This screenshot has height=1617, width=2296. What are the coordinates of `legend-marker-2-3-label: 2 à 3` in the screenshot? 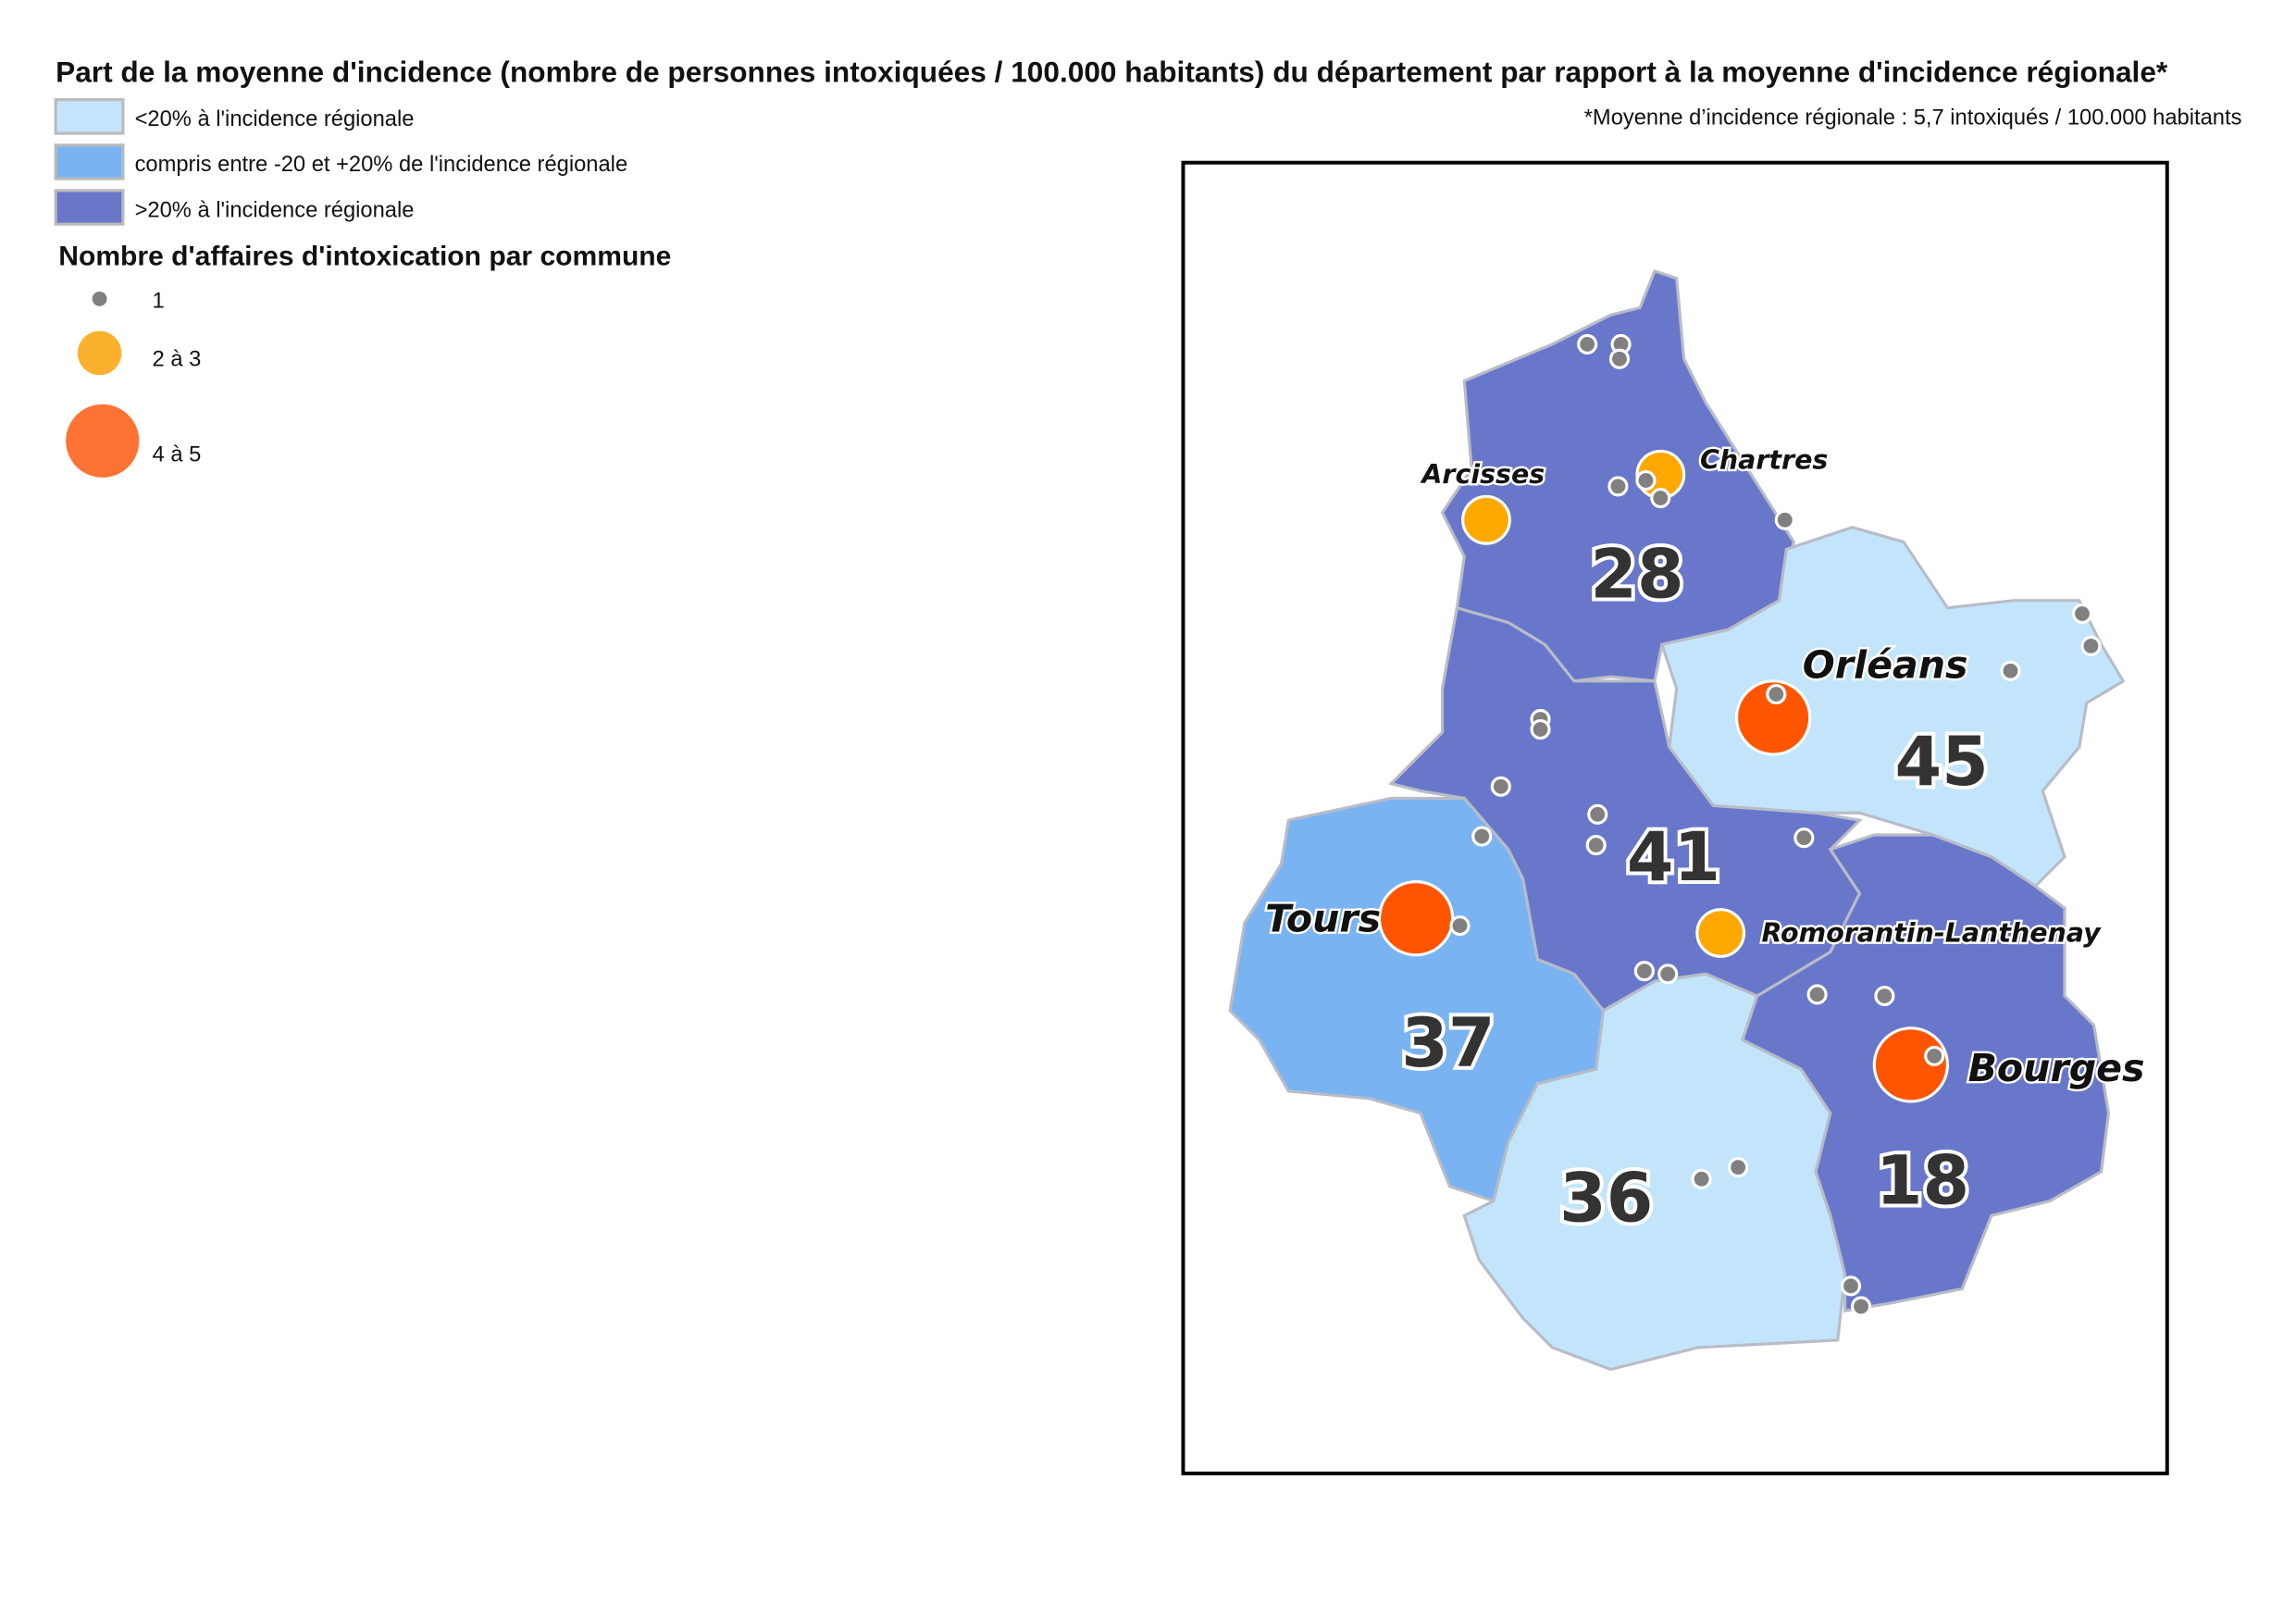 It's located at (178, 360).